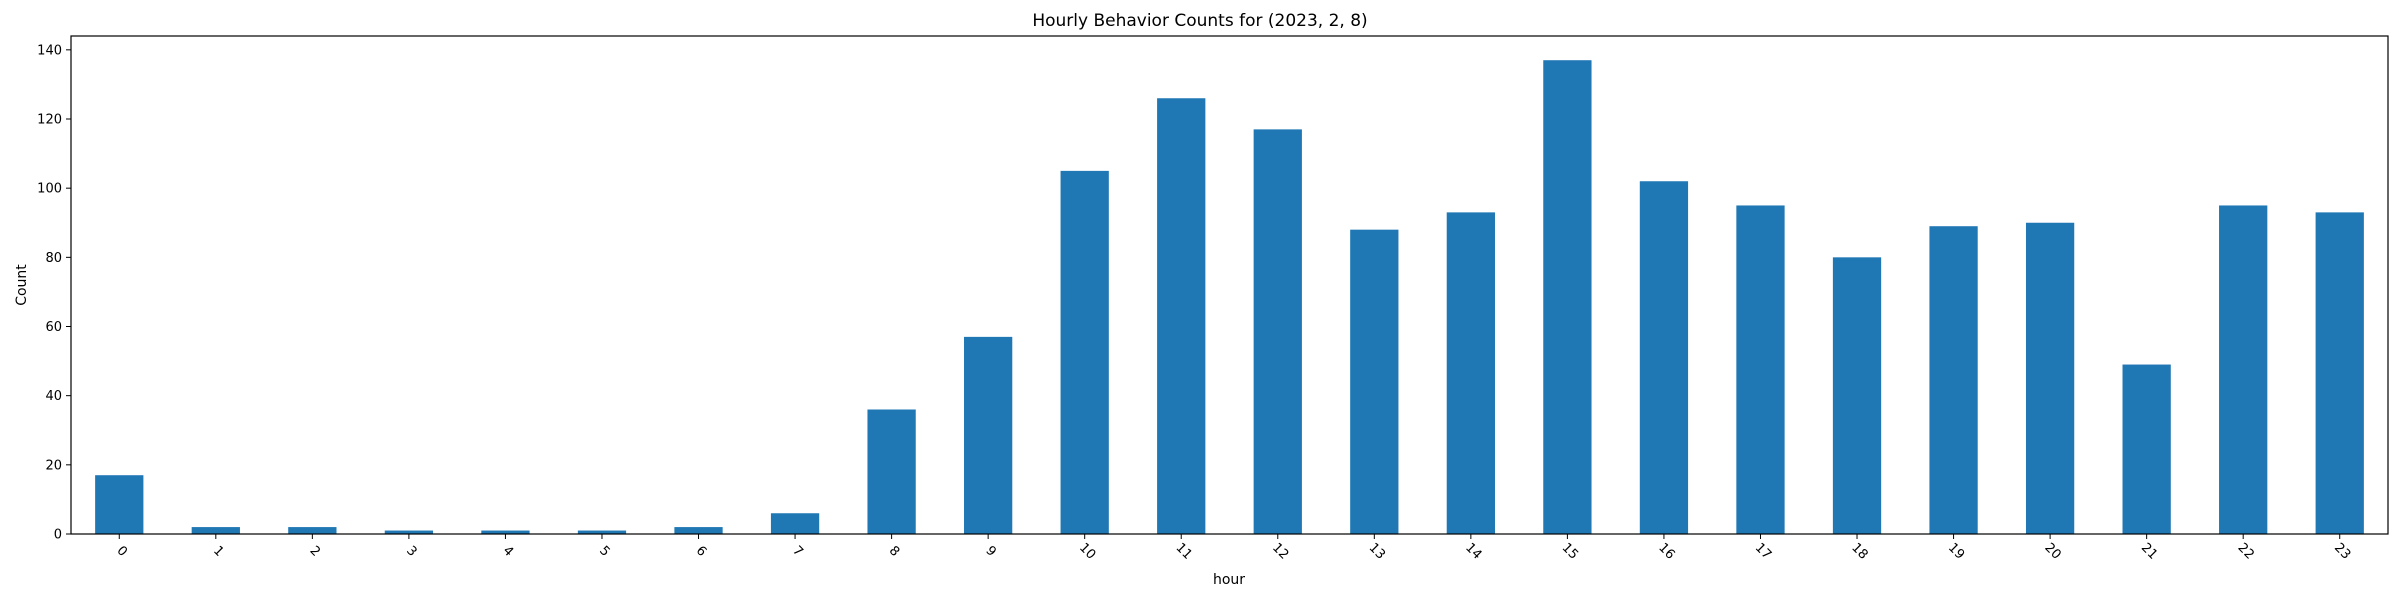 The width and height of the screenshot is (2400, 600). Describe the element at coordinates (49, 50) in the screenshot. I see `y-tick-label: 140` at that location.